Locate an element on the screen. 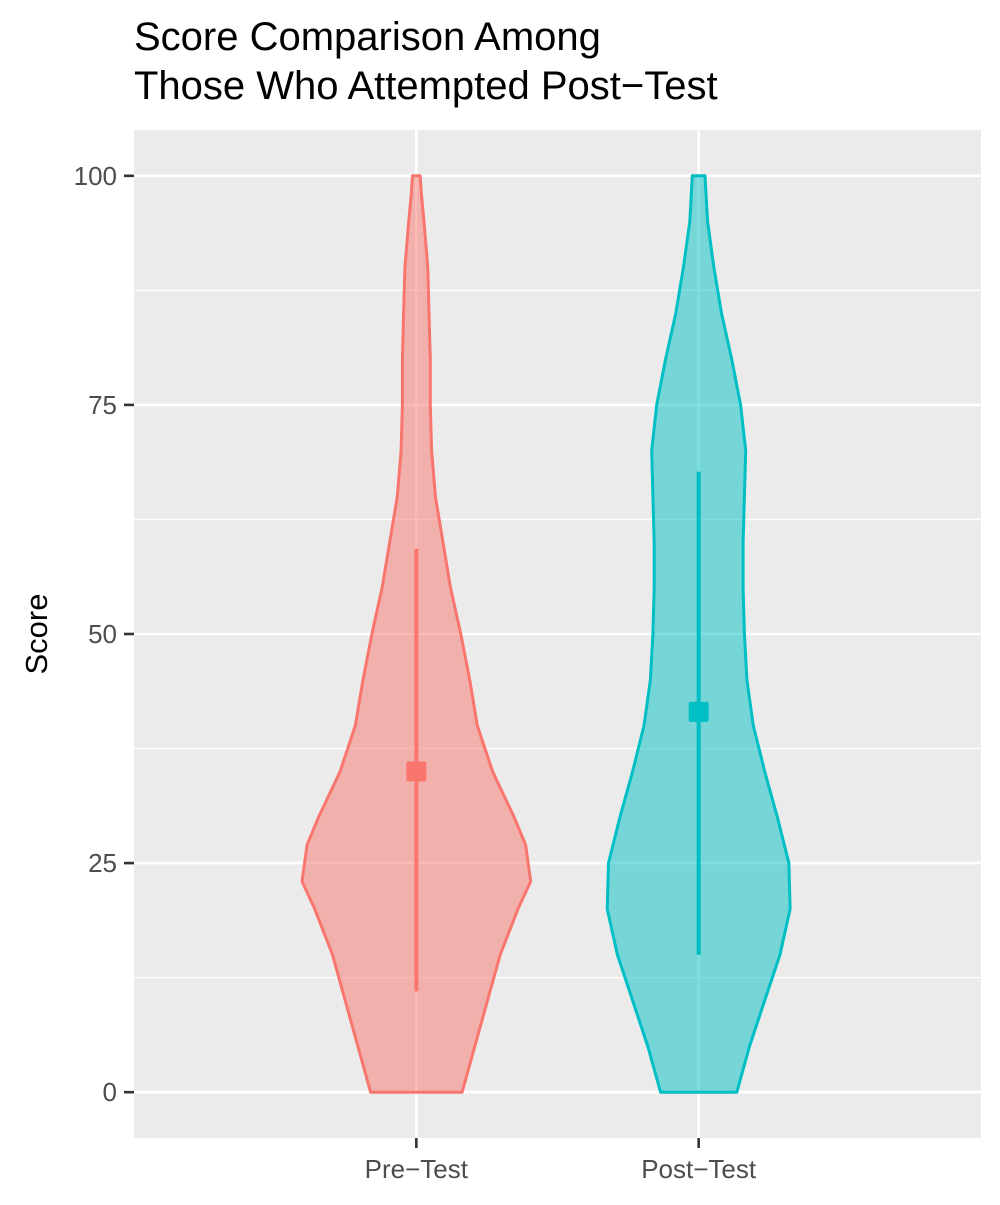 The height and width of the screenshot is (1205, 1000). y-tick-label: 75 is located at coordinates (102, 405).